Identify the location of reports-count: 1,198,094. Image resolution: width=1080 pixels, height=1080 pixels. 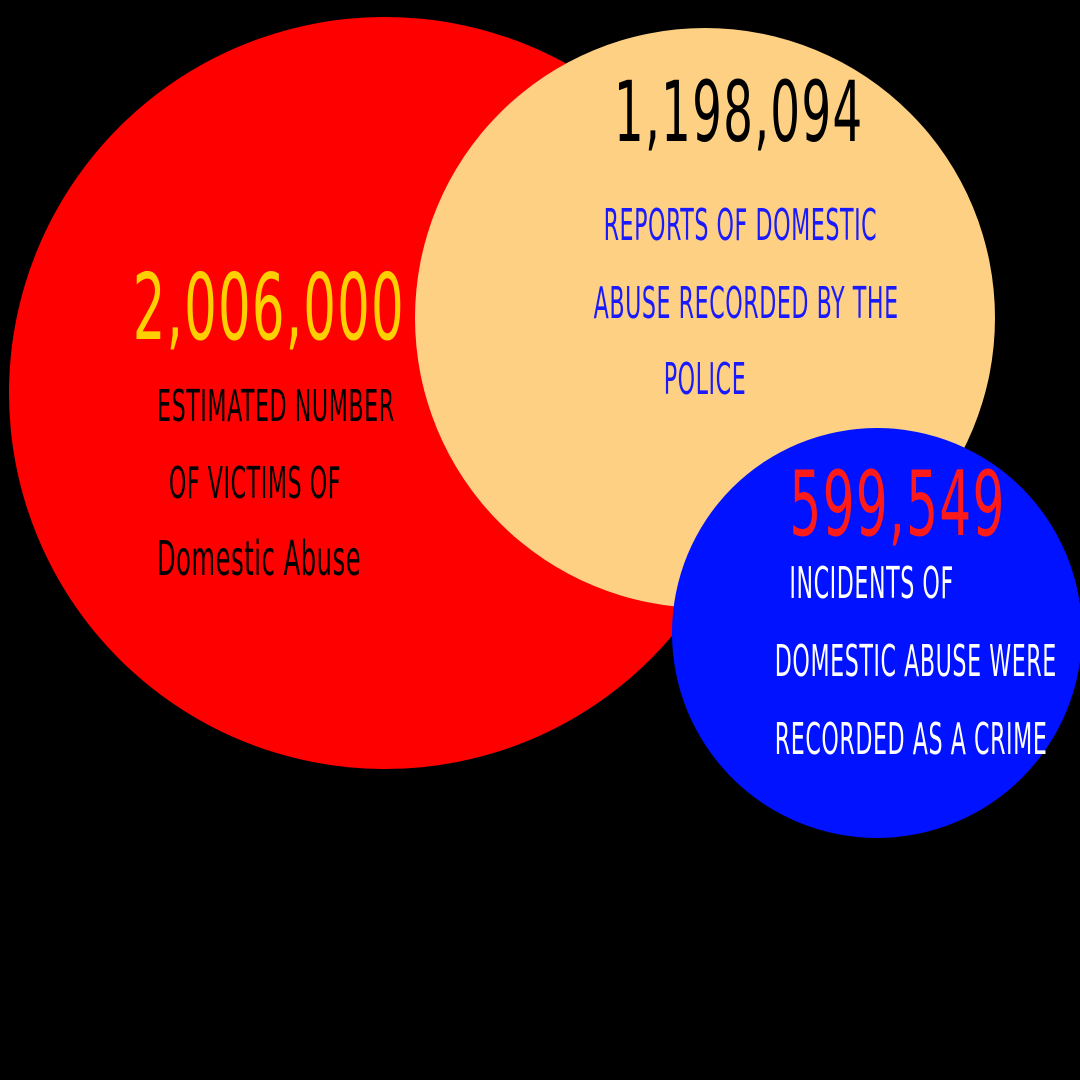
(738, 112).